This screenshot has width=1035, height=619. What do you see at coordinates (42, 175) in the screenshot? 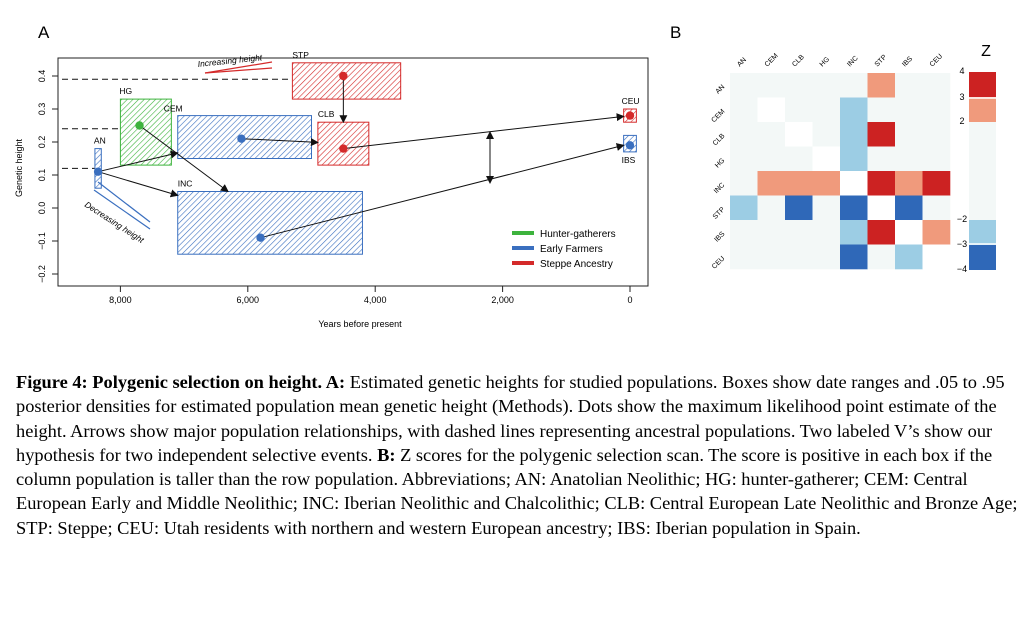
I see `y-tick-label: 0.1` at bounding box center [42, 175].